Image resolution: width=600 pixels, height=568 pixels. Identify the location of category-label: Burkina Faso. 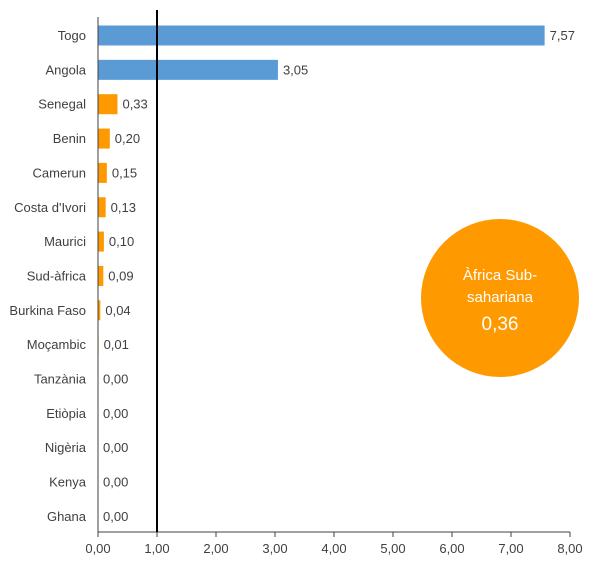
(47, 310).